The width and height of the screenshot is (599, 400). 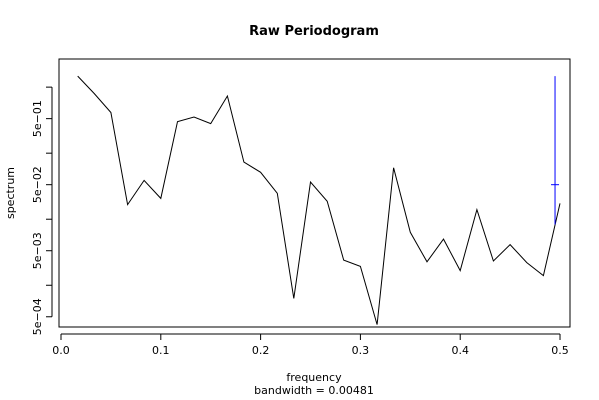 What do you see at coordinates (314, 377) in the screenshot?
I see `x-axis-label: frequency` at bounding box center [314, 377].